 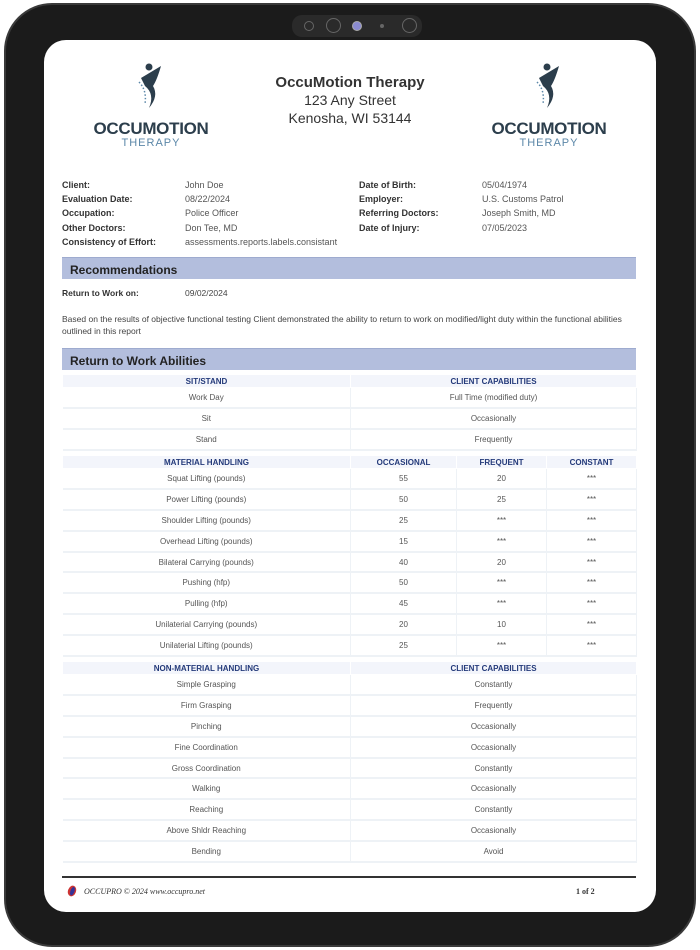 I want to click on info-label: Date of Injury:, so click(x=389, y=227).